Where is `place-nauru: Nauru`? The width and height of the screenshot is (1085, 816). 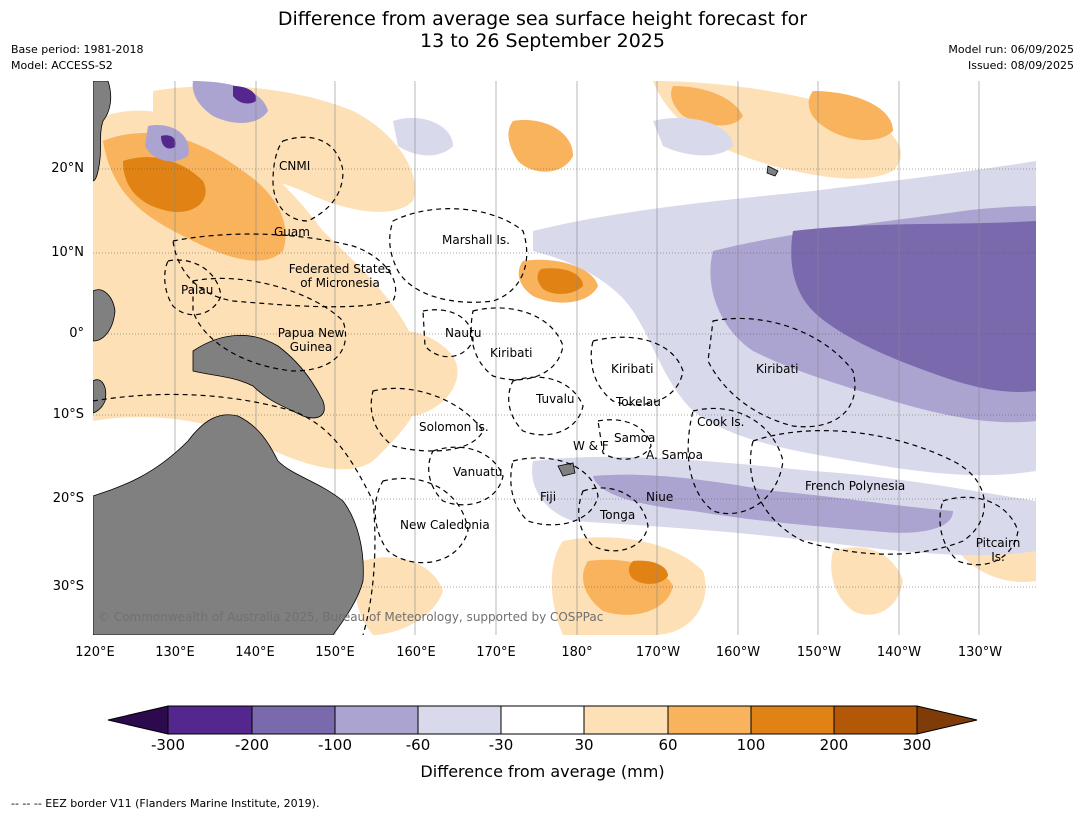
place-nauru: Nauru is located at coordinates (463, 333).